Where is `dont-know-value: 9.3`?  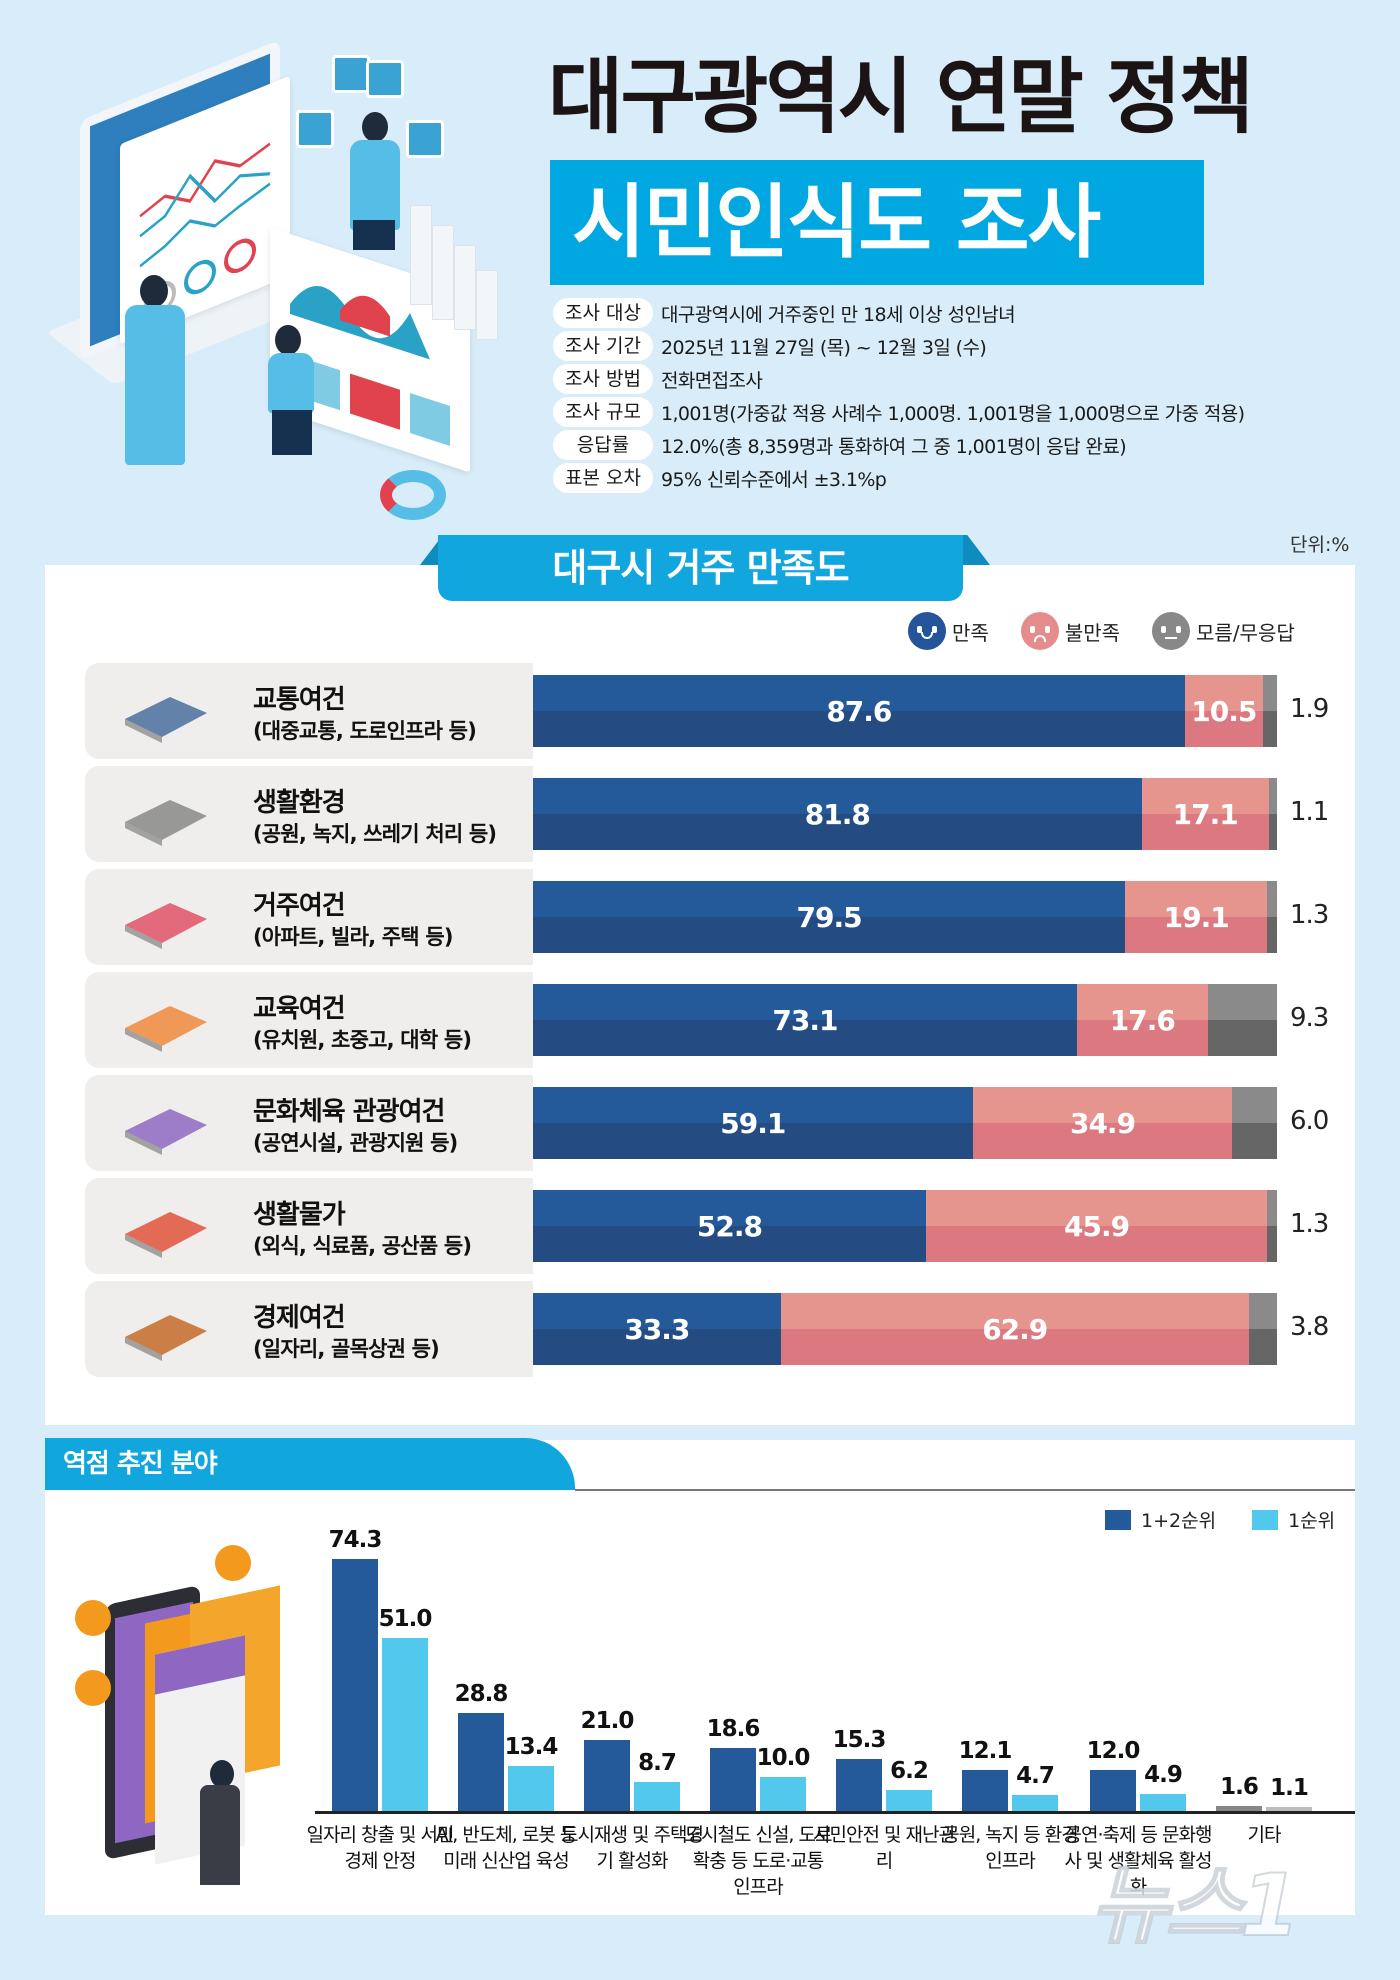
dont-know-value: 9.3 is located at coordinates (1309, 1018).